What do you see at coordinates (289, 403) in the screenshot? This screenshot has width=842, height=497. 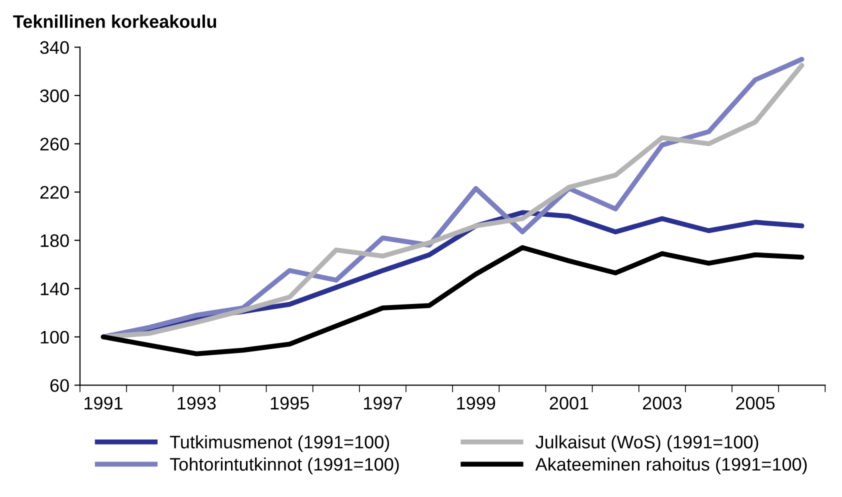 I see `x-tick-label: 1995` at bounding box center [289, 403].